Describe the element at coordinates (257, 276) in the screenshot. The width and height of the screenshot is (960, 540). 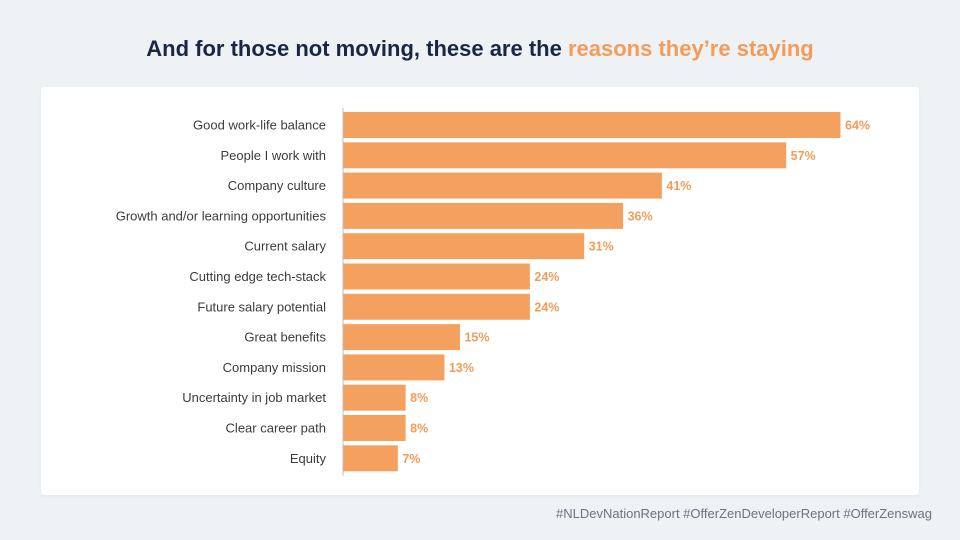
I see `category-label: Cutting edge tech-stack` at that location.